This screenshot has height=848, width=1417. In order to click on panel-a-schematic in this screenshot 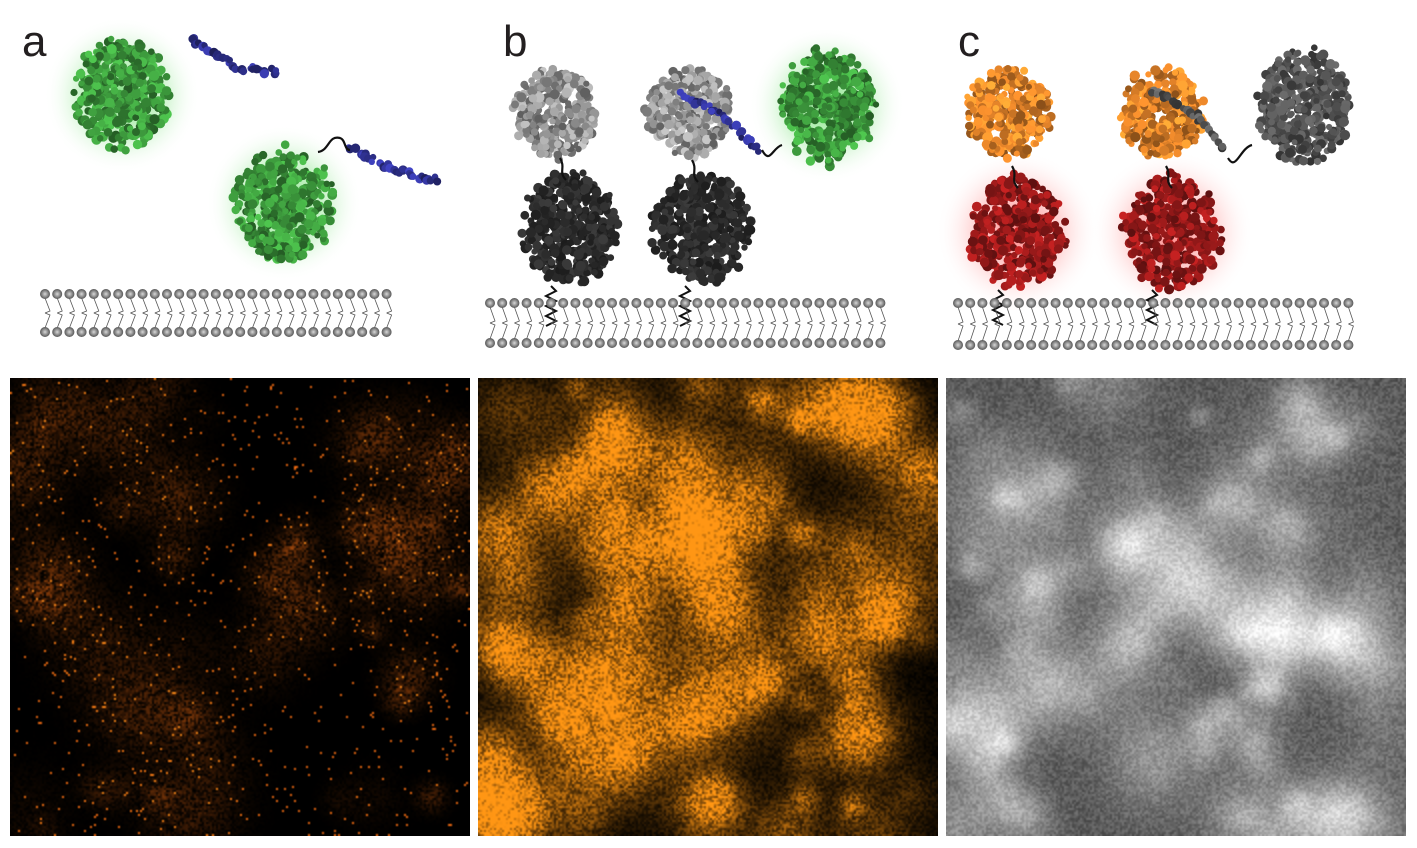, I will do `click(241, 177)`.